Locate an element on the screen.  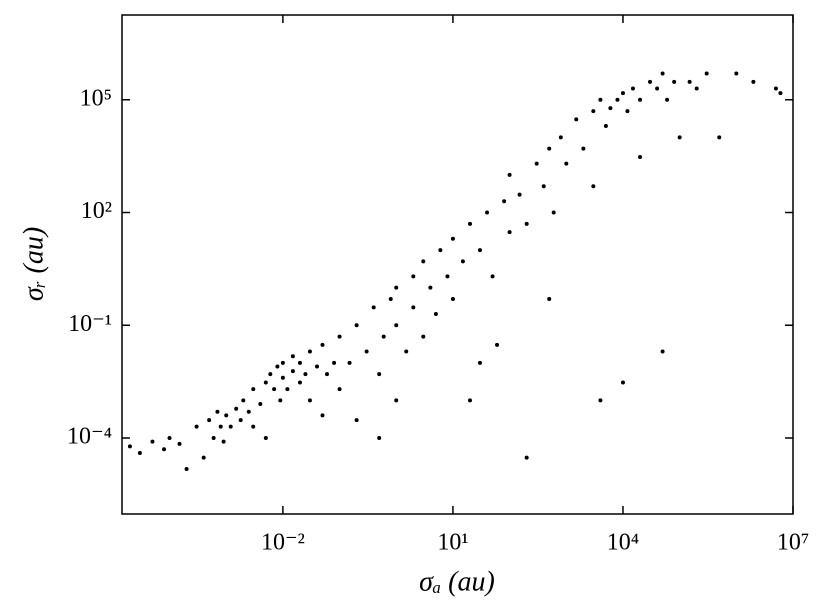
x-tick-label: 10⁴ is located at coordinates (623, 543).